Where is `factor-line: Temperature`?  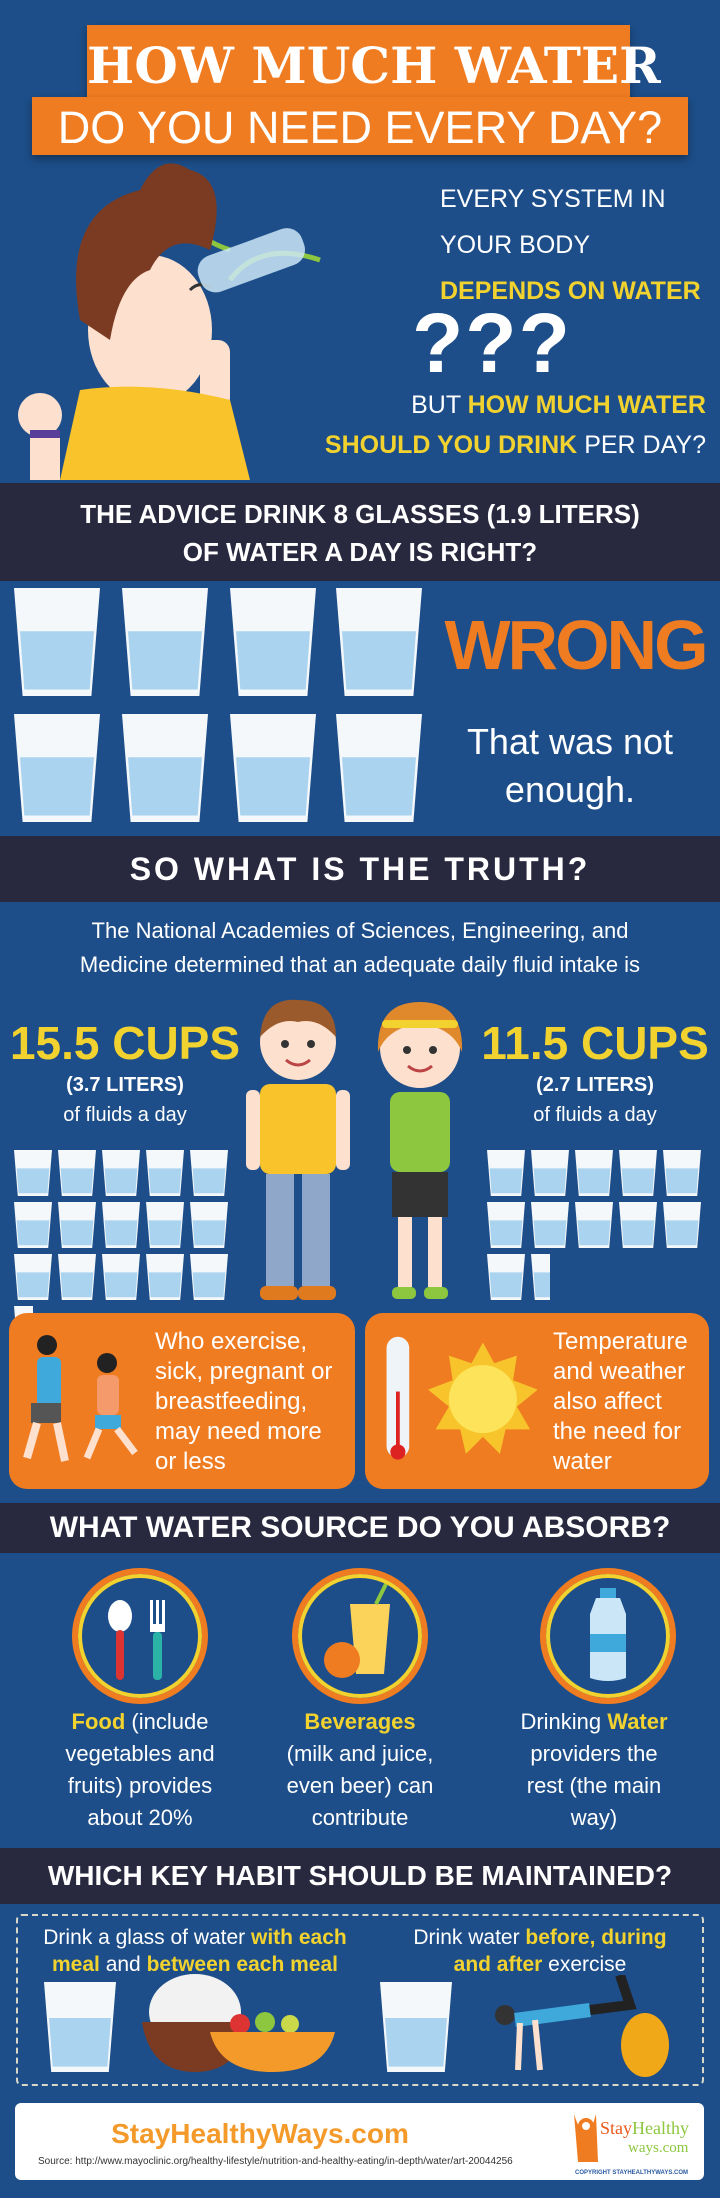
factor-line: Temperature is located at coordinates (620, 1341).